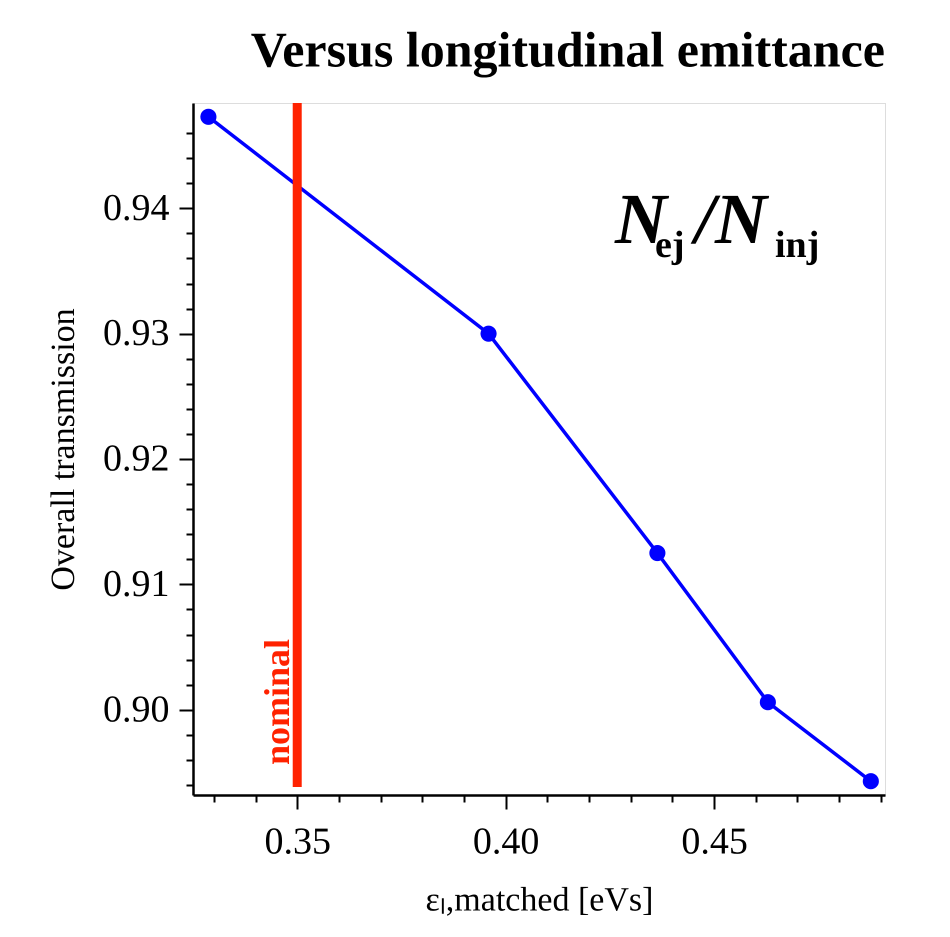 The image size is (950, 937). I want to click on y-axis-title: Overall transmission, so click(63, 449).